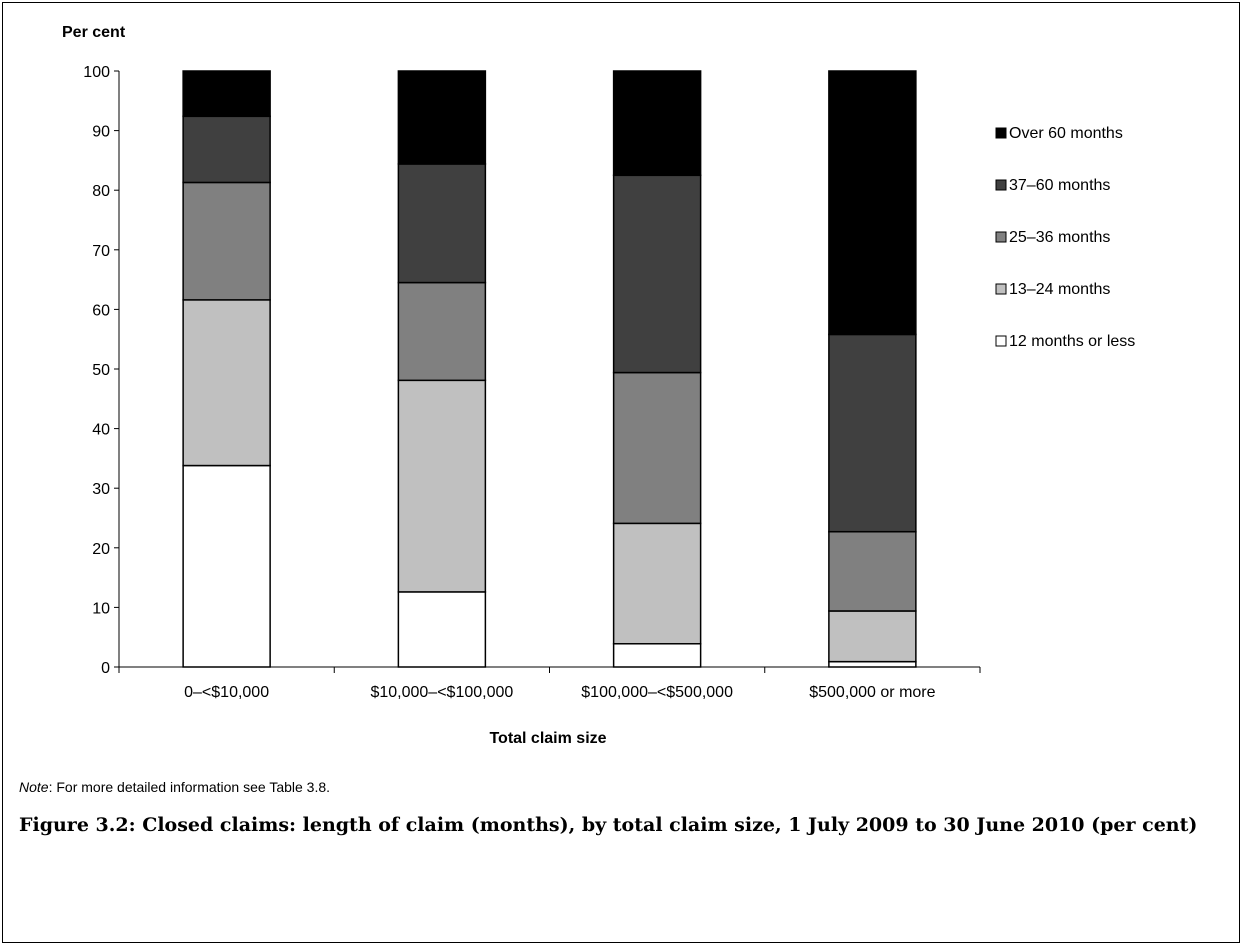  What do you see at coordinates (657, 692) in the screenshot?
I see `x-tick-label: $100,000–<$500,000` at bounding box center [657, 692].